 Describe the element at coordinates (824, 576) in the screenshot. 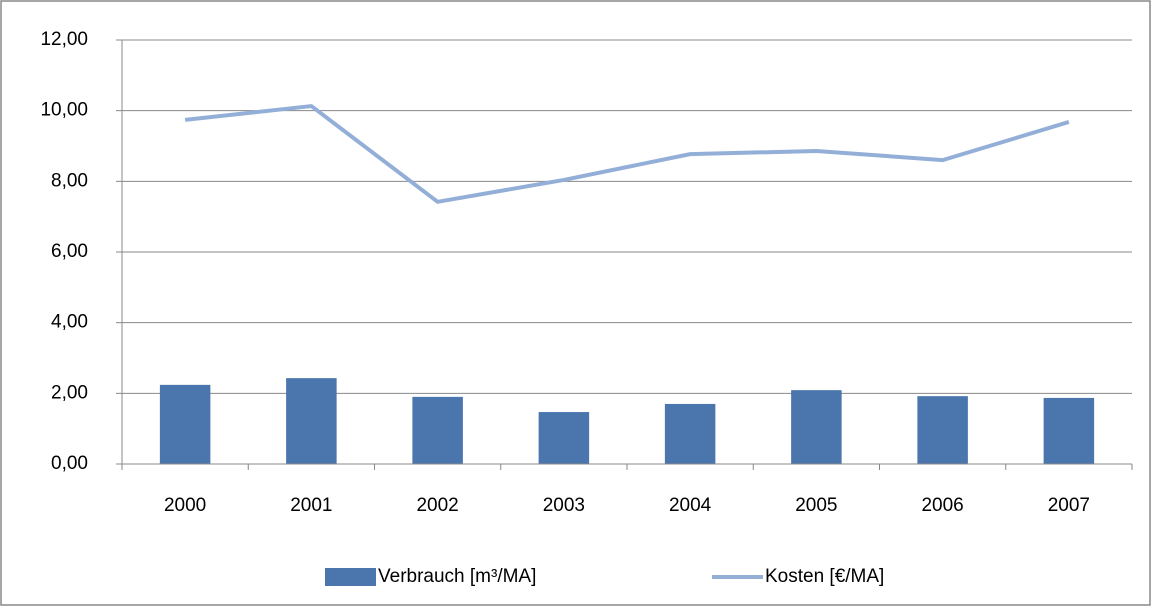

I see `legend-label: Kosten [€/MA]` at that location.